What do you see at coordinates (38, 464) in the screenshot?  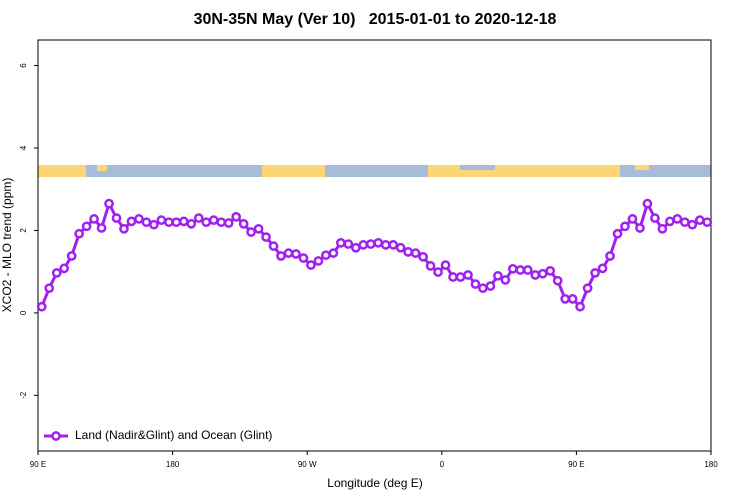 I see `x-tick-label: 90 E` at bounding box center [38, 464].